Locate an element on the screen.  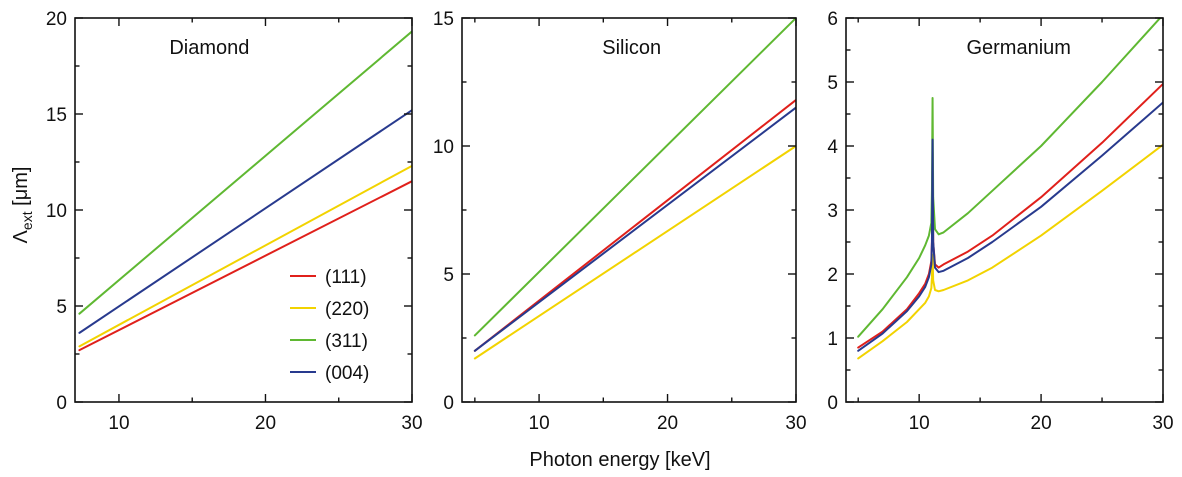
y-tick-label: 20 is located at coordinates (56, 19).